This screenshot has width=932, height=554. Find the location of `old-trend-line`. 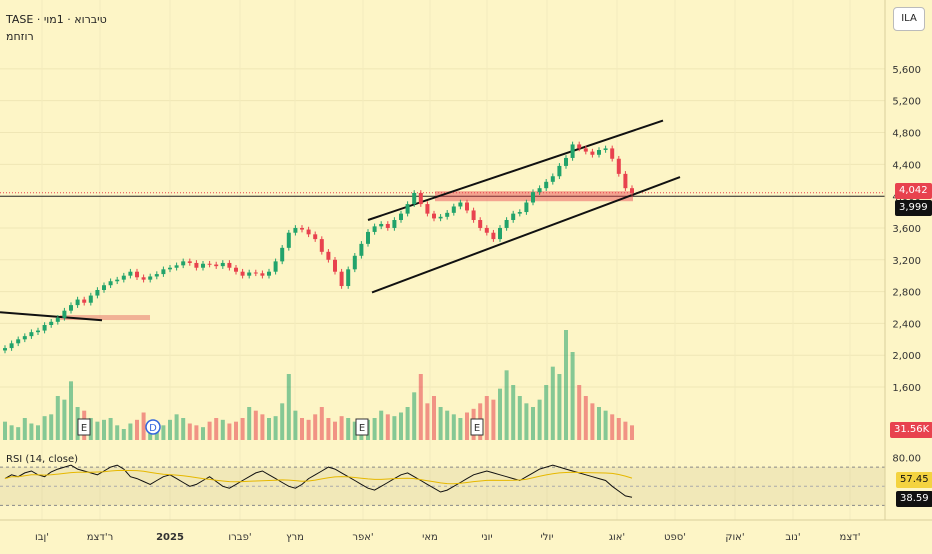

old-trend-line is located at coordinates (51, 316).